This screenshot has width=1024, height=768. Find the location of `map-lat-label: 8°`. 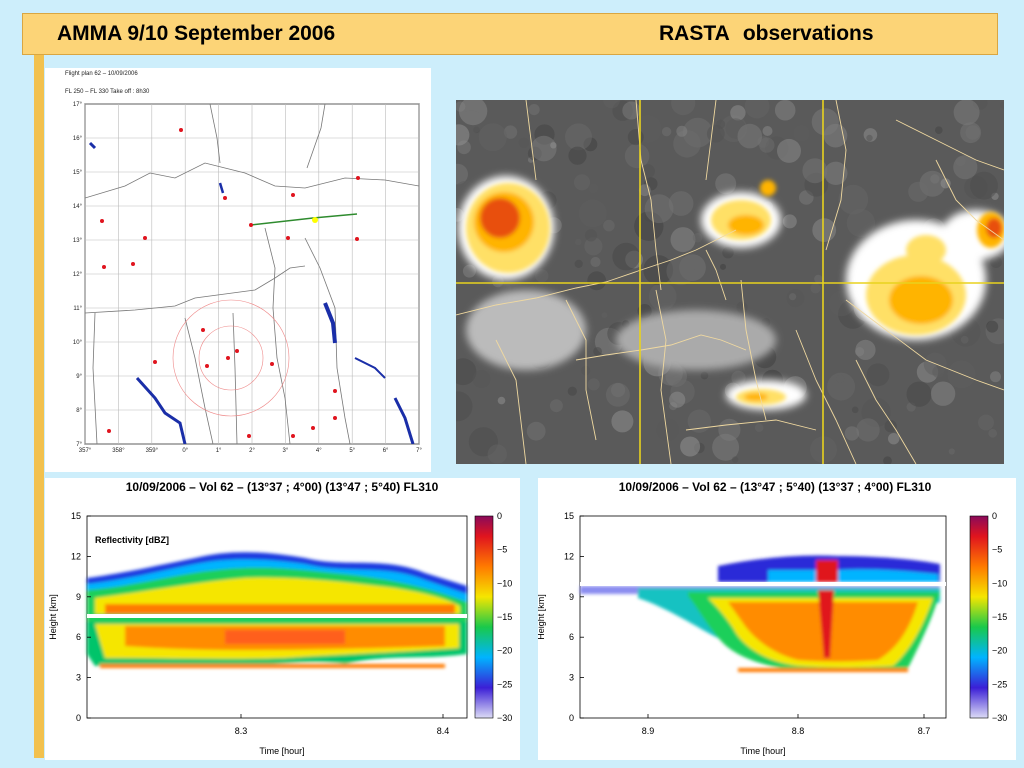

map-lat-label: 8° is located at coordinates (79, 411).